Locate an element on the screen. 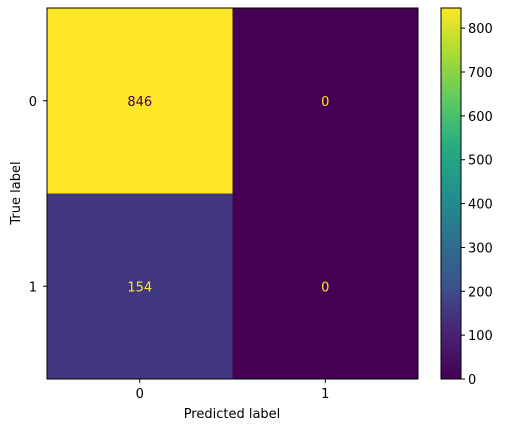 Image resolution: width=507 pixels, height=432 pixels. colorbar-tick-label: 500 is located at coordinates (480, 161).